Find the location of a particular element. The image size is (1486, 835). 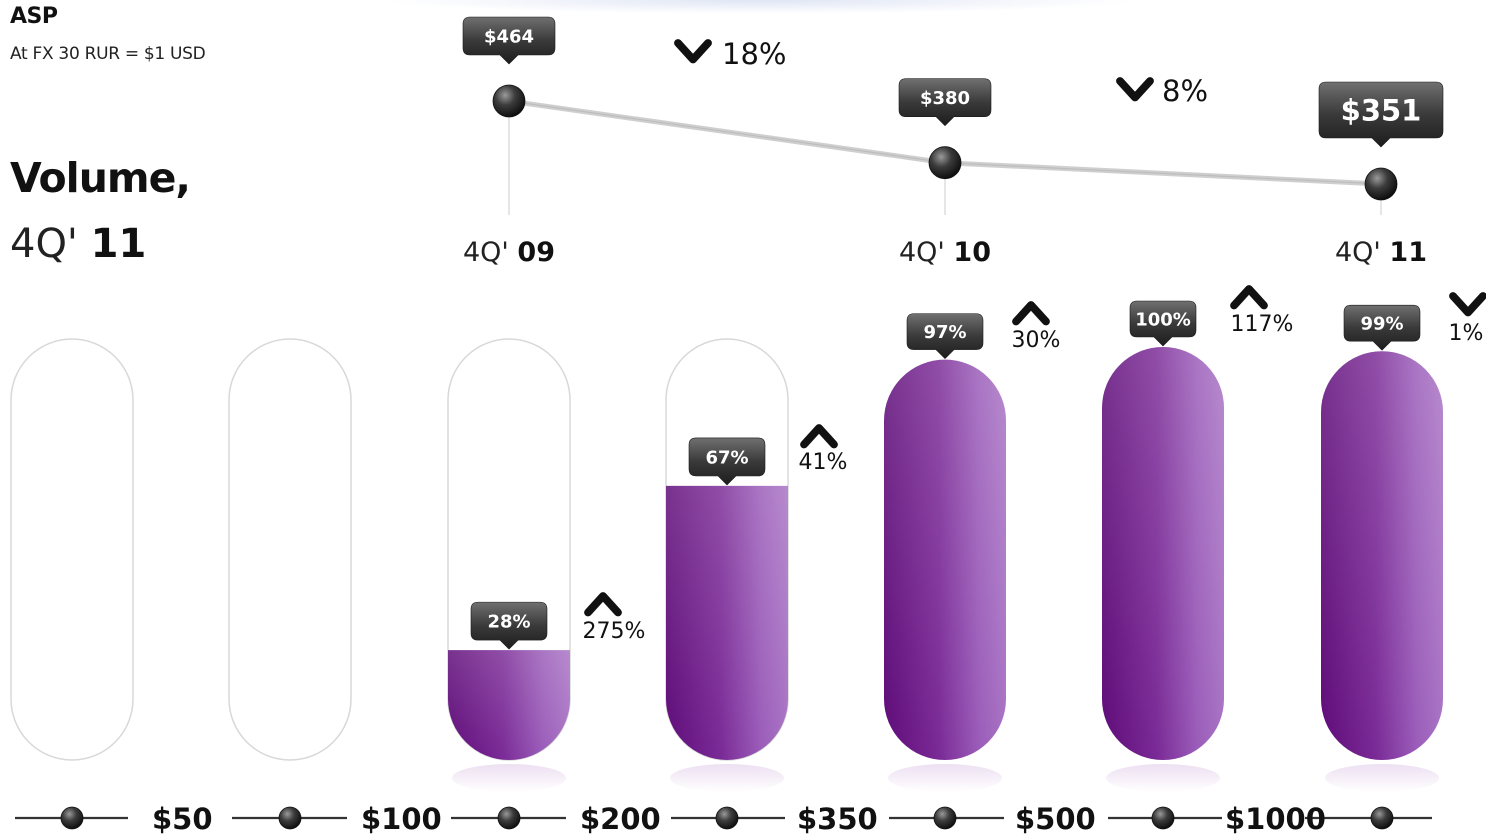

price-tier-label: $350 is located at coordinates (837, 818).